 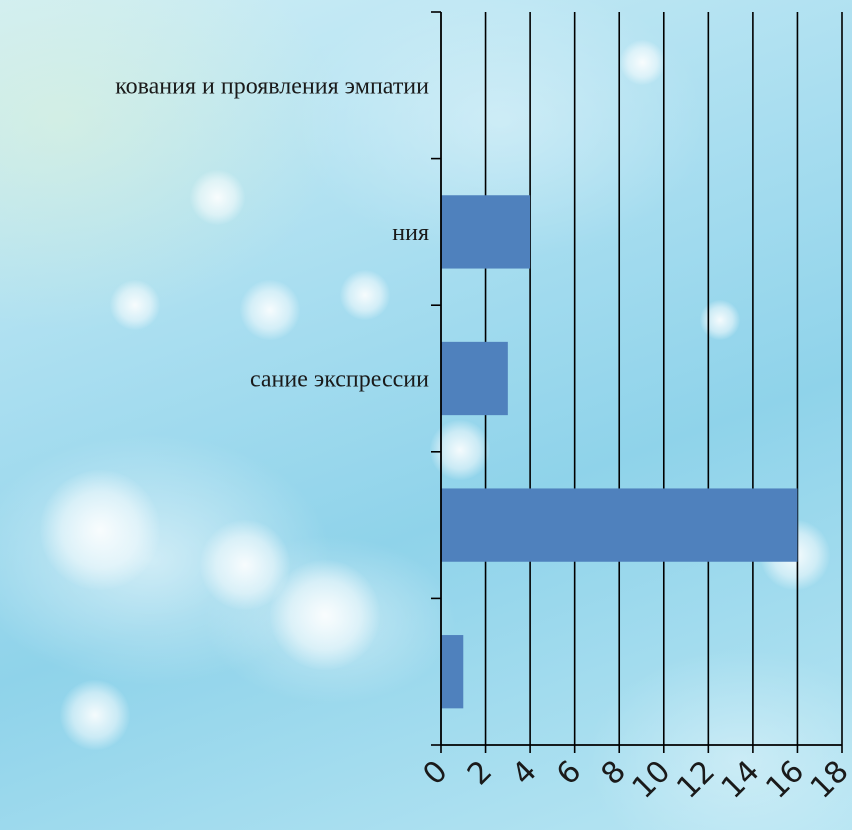 I want to click on x-tick-label-8: 8, so click(x=614, y=773).